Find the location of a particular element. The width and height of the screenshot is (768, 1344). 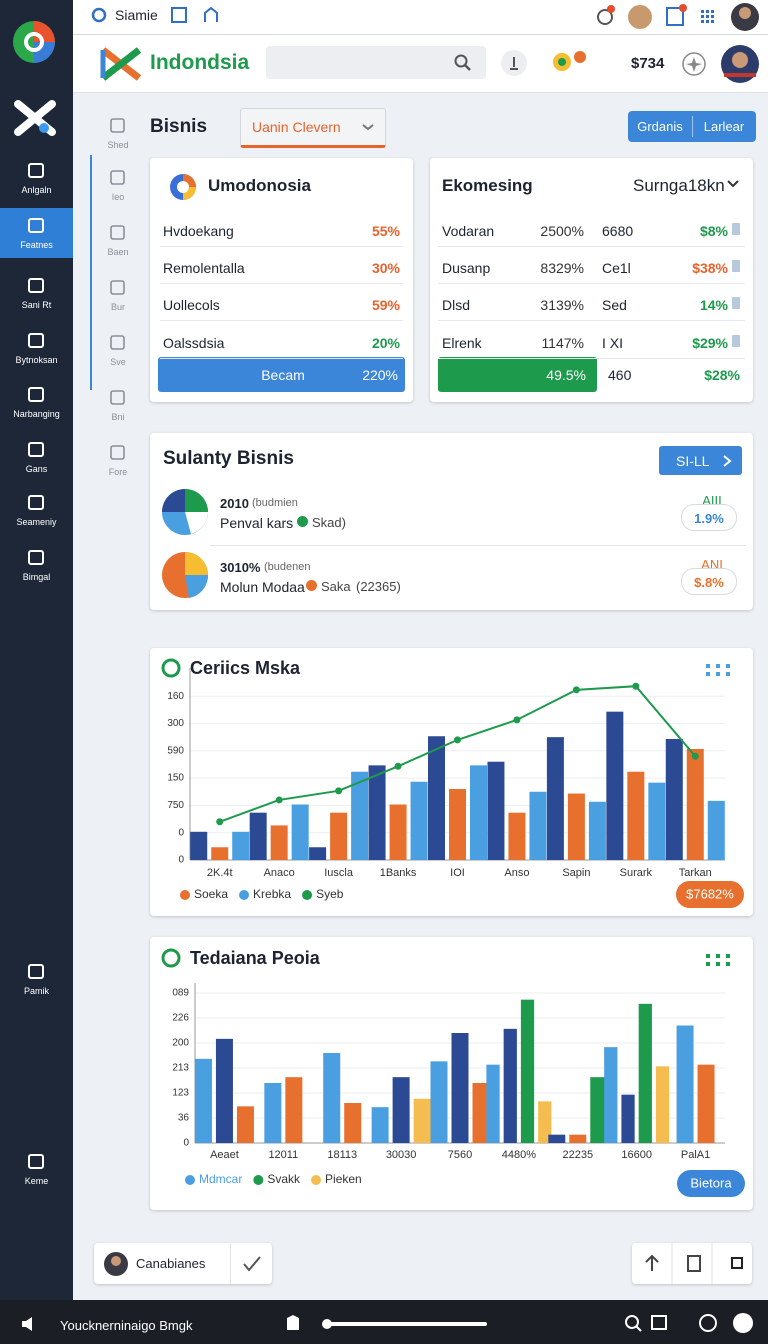

taskbar-text: Youcknerninaigo Bmgk is located at coordinates (126, 1325).